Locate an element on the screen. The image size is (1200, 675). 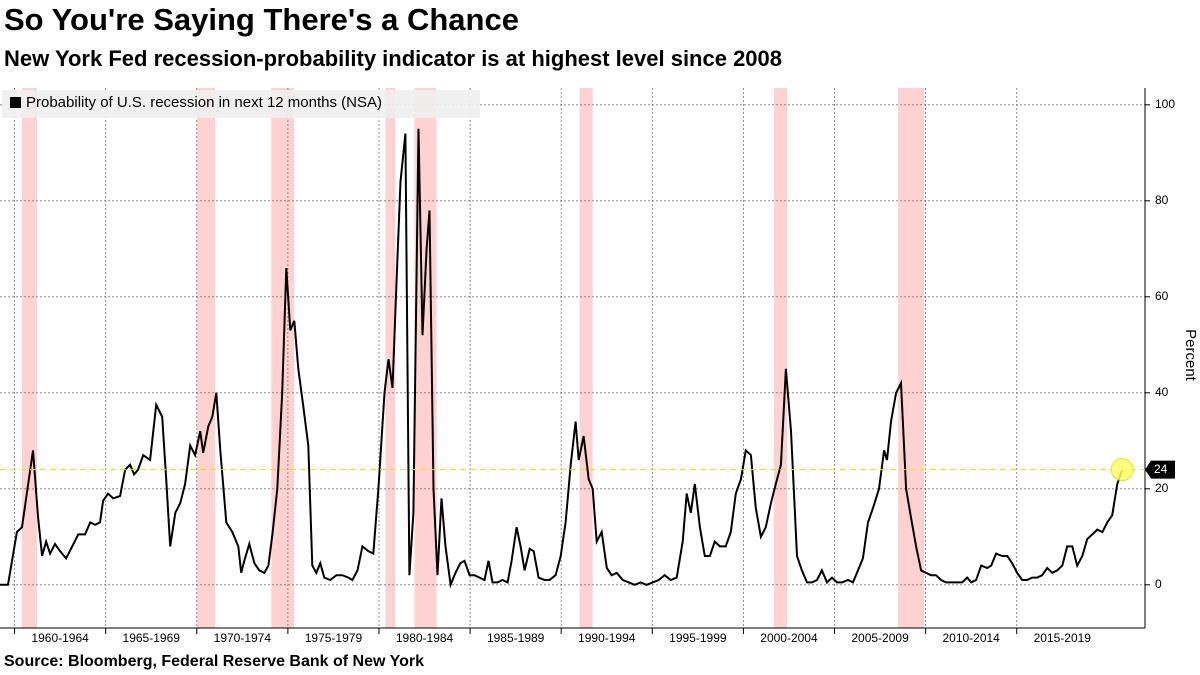
legend-swatch is located at coordinates (15, 102).